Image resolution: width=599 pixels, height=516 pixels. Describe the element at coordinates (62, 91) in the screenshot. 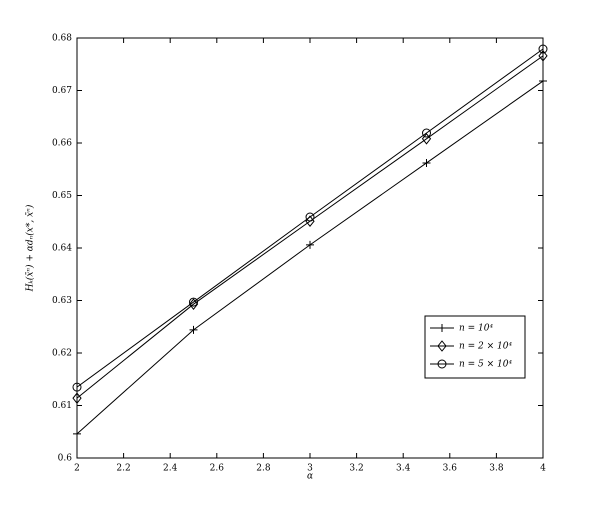

I see `y-tick-label: 0.67` at that location.